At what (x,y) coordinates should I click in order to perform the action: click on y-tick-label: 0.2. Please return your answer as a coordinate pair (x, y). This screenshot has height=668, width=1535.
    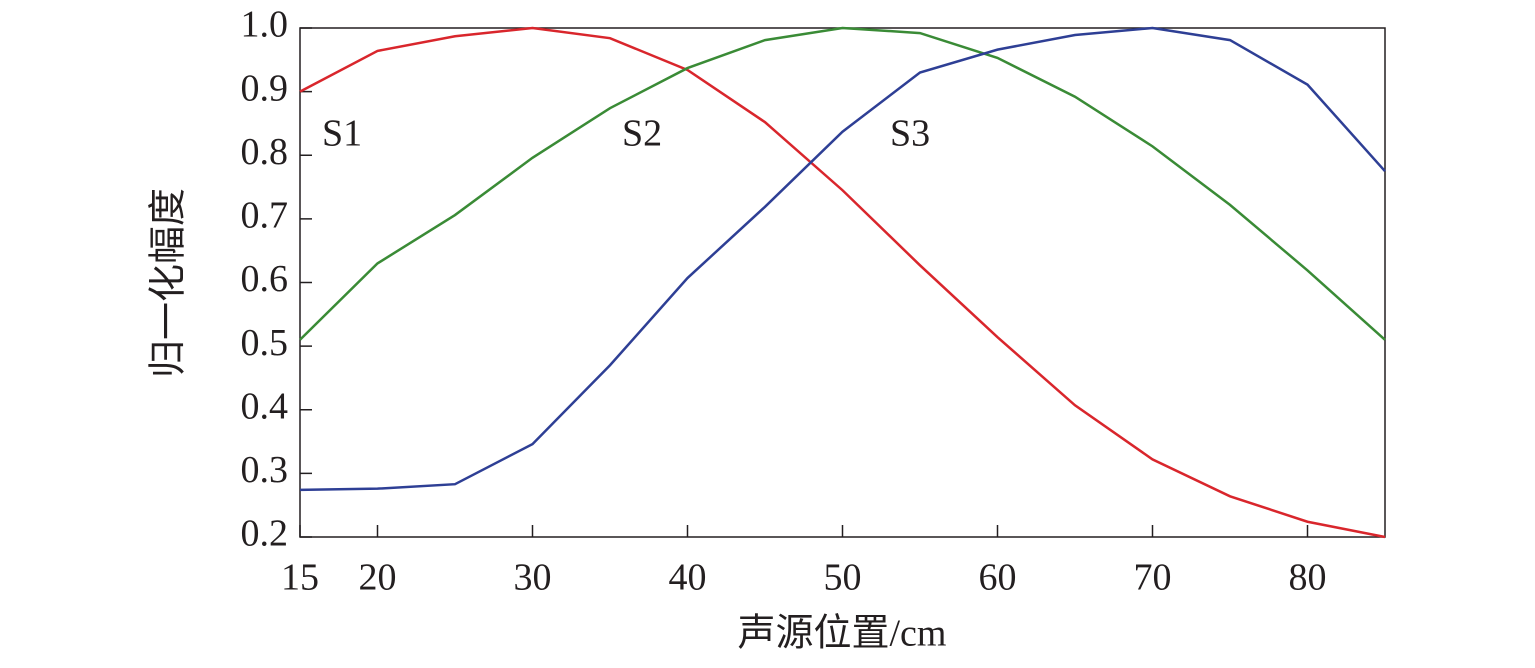
    Looking at the image, I should click on (265, 534).